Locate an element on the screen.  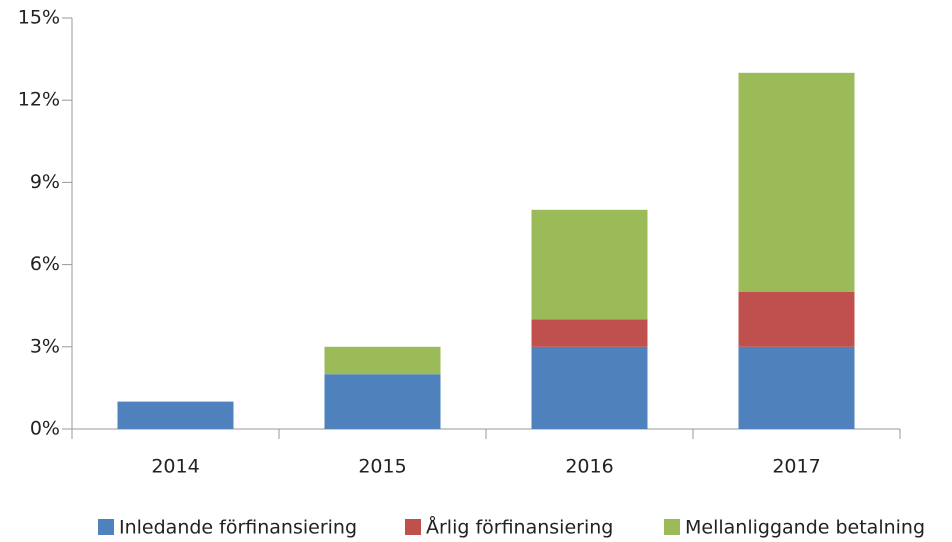
x-tick-label: 2016 is located at coordinates (589, 467).